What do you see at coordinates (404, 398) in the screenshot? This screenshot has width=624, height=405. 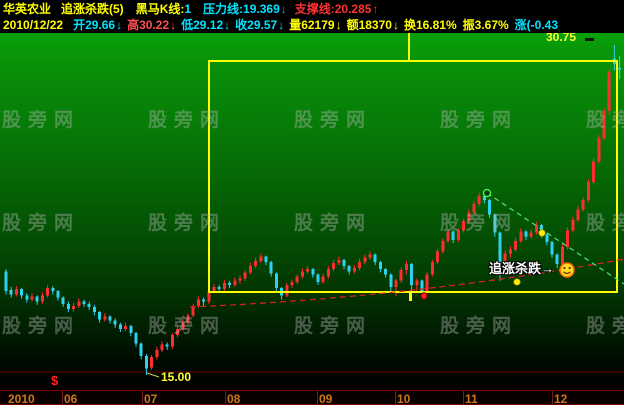 I see `axis-label-10: 10` at bounding box center [404, 398].